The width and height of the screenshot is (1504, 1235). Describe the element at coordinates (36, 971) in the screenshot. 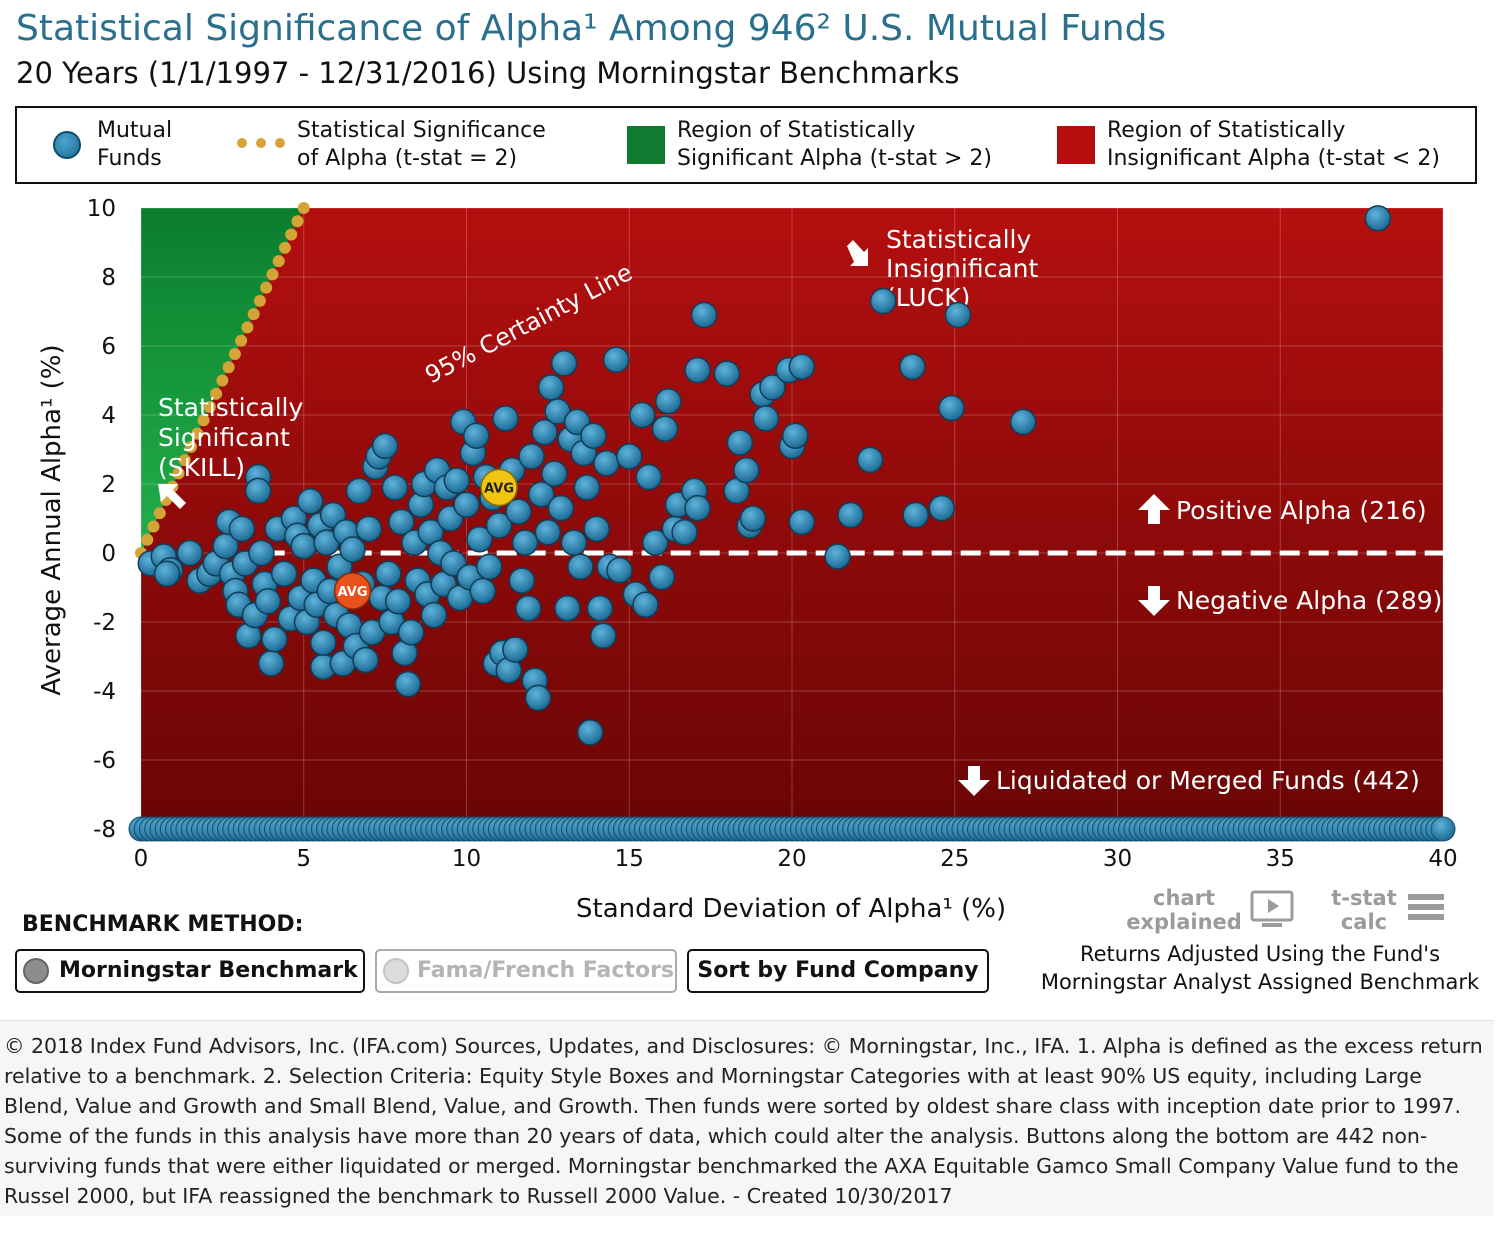

I see `radio-knob-icon` at that location.